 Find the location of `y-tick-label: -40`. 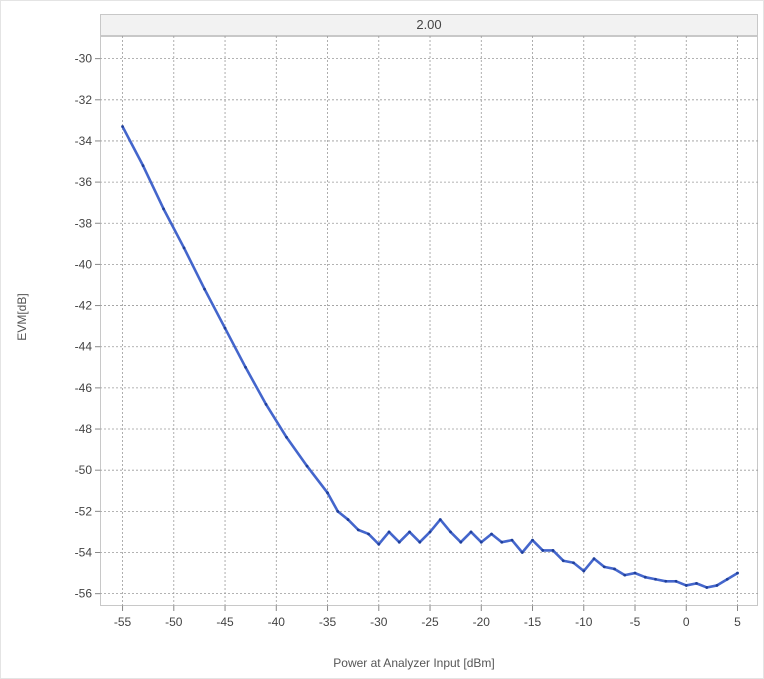

y-tick-label: -40 is located at coordinates (84, 264).